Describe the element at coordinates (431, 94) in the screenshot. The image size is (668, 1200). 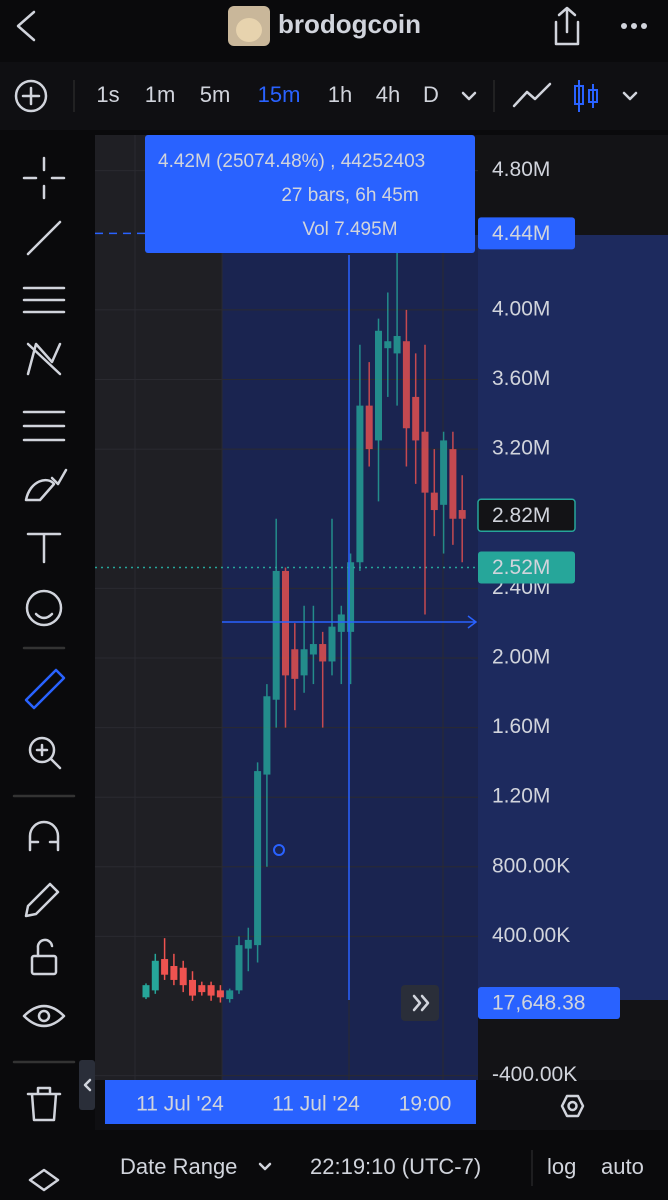
I see `interval: D` at that location.